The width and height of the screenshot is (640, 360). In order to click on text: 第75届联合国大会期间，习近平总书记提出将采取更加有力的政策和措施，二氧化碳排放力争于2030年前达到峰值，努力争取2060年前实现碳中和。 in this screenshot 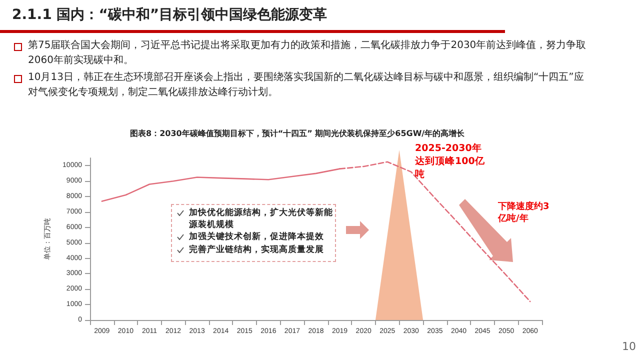, I will do `click(308, 53)`.